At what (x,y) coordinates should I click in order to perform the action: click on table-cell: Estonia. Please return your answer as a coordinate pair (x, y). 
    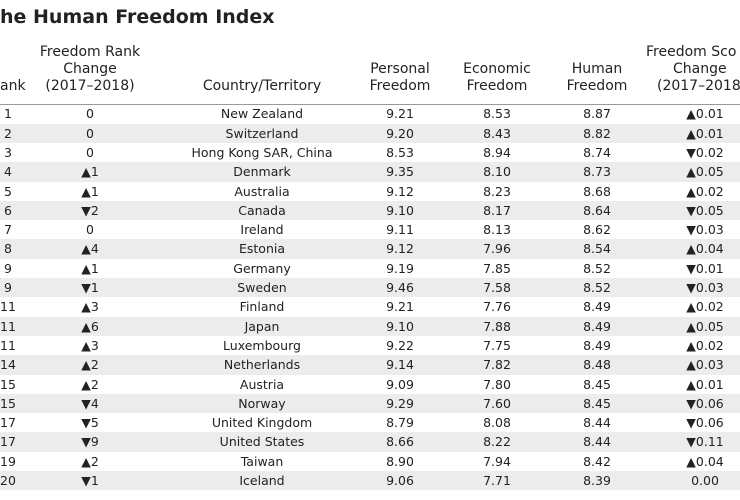
    Looking at the image, I should click on (262, 249).